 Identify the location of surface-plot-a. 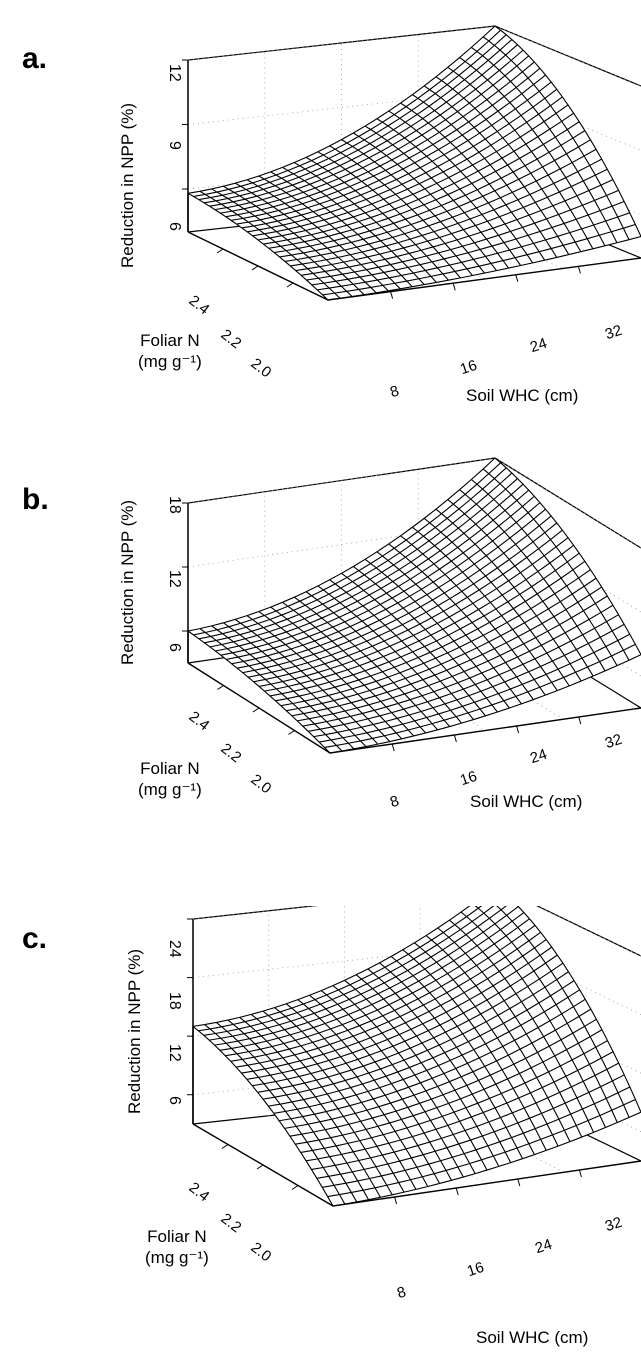
(411, 163).